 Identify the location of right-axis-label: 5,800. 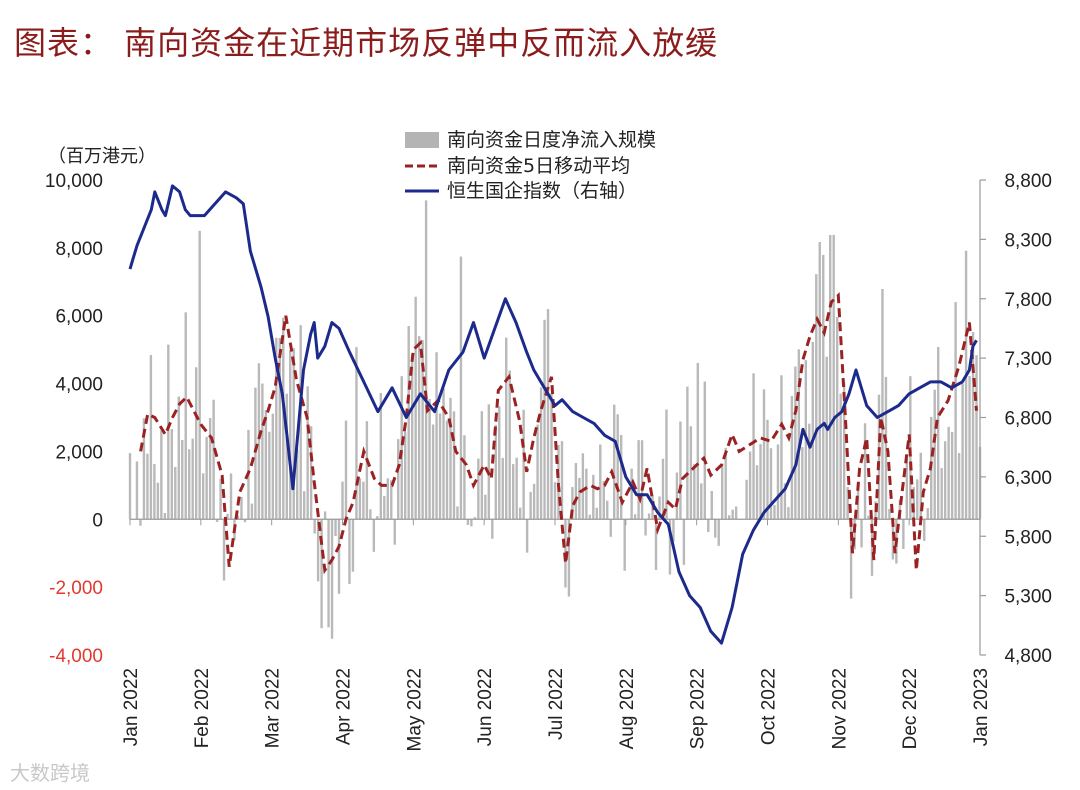
(1028, 537).